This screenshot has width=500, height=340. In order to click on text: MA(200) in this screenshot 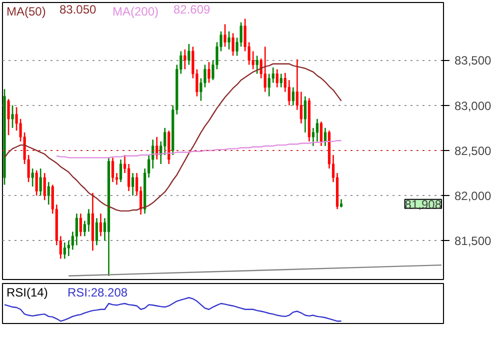, I will do `click(135, 11)`.